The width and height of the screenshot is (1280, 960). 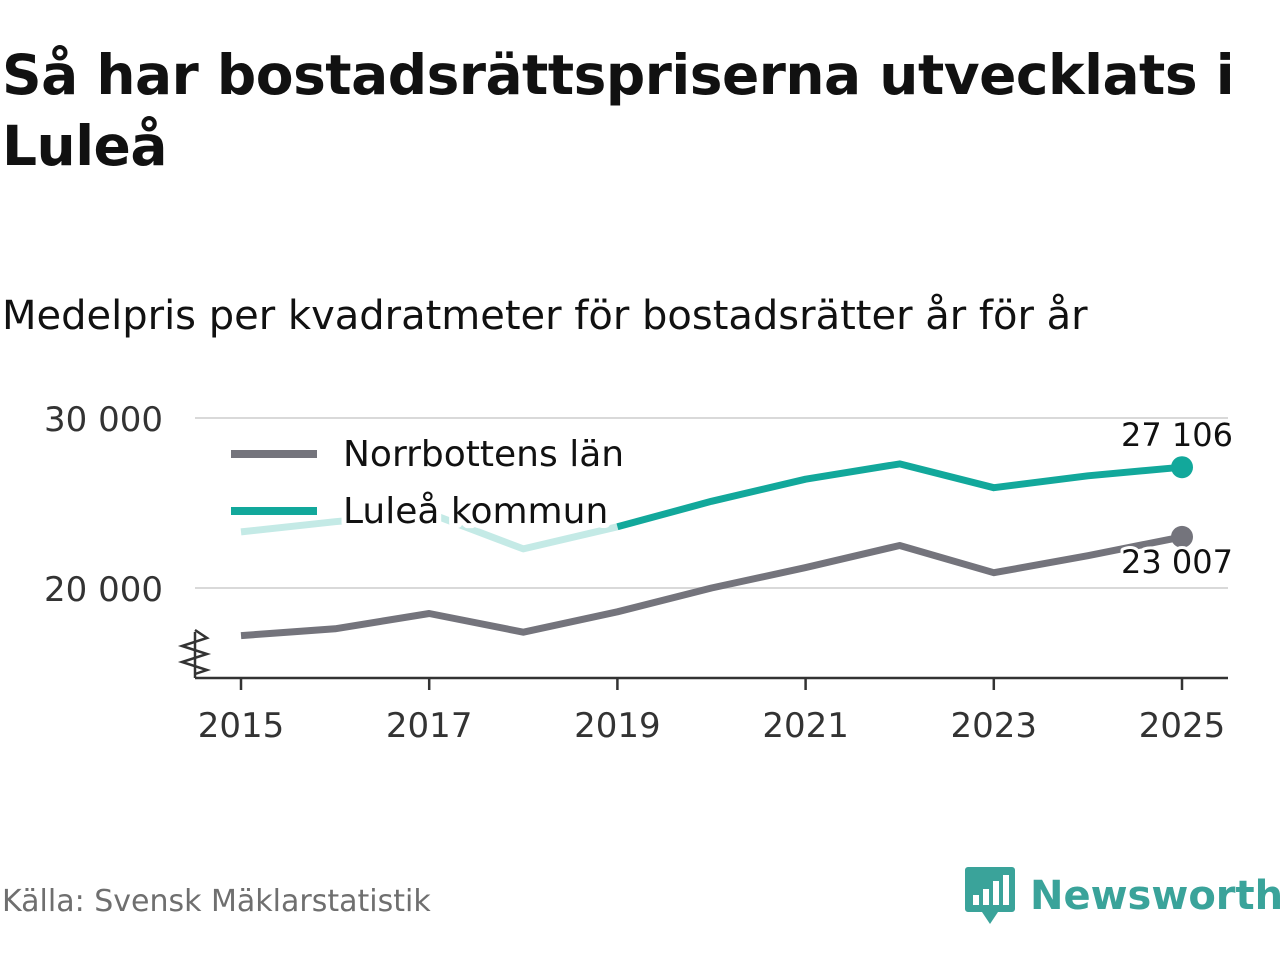 I want to click on end-point-norrbottens-l-n, so click(x=1182, y=536).